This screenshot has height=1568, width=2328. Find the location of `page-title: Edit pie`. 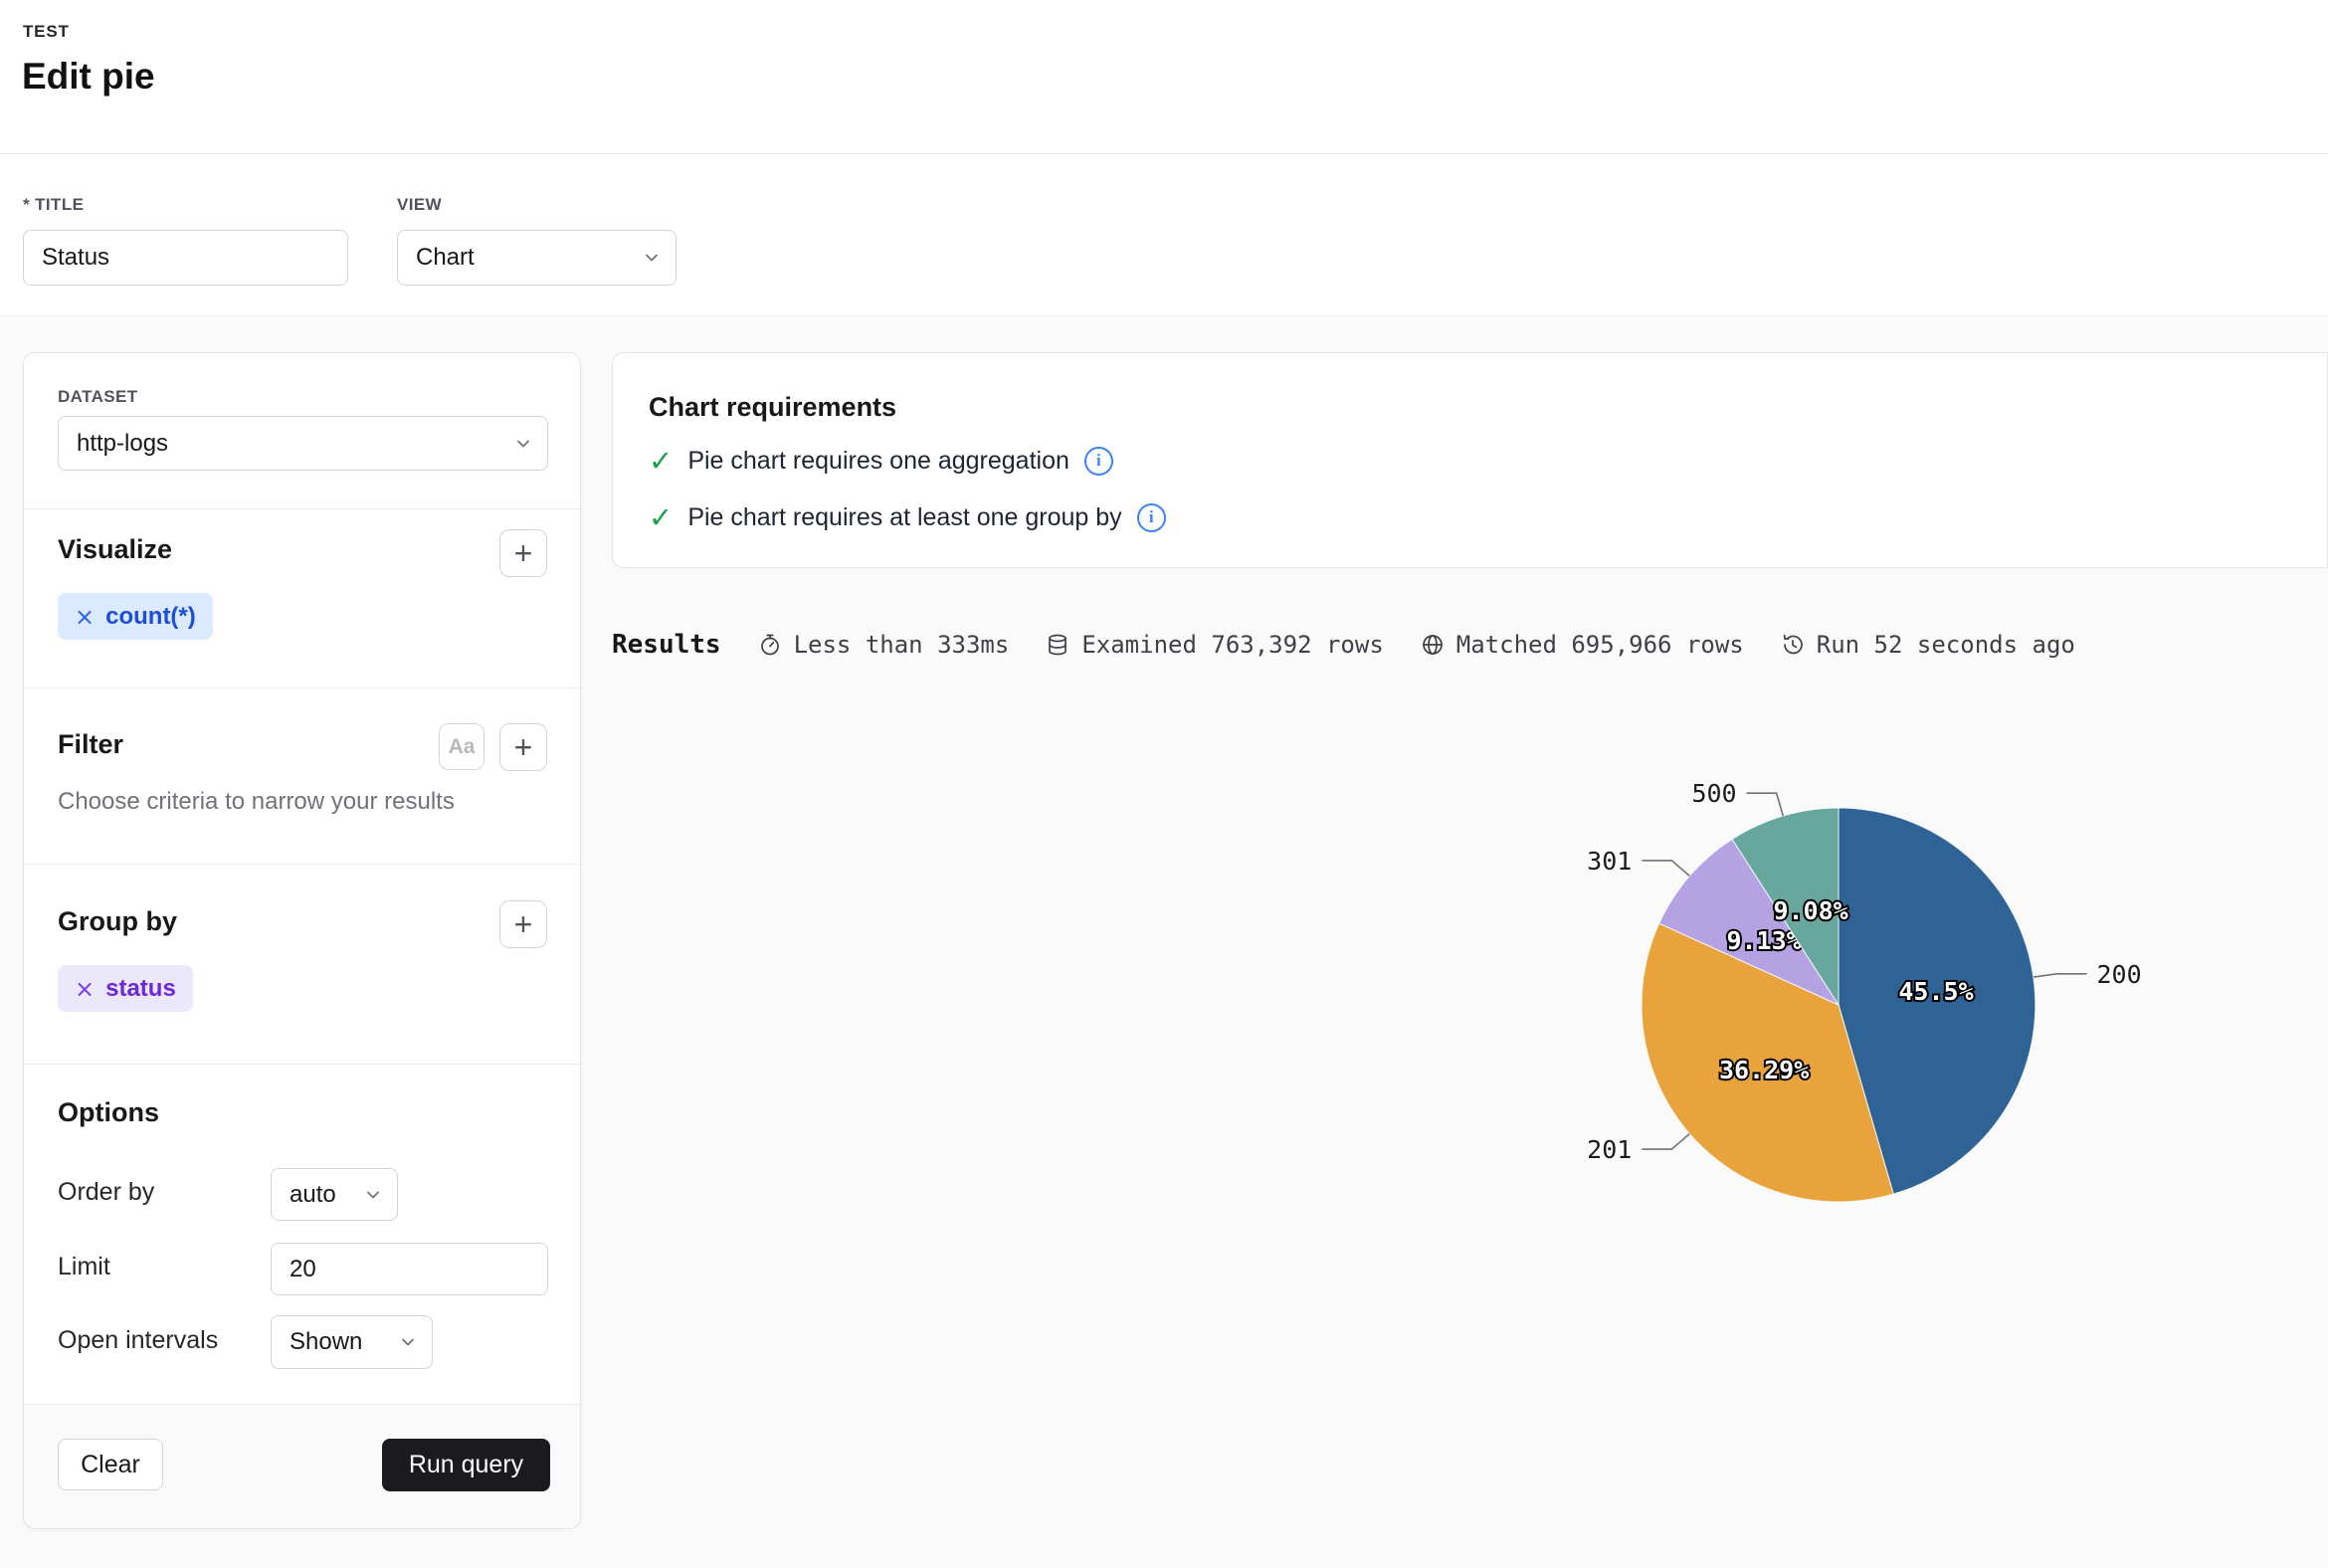

page-title: Edit pie is located at coordinates (88, 76).